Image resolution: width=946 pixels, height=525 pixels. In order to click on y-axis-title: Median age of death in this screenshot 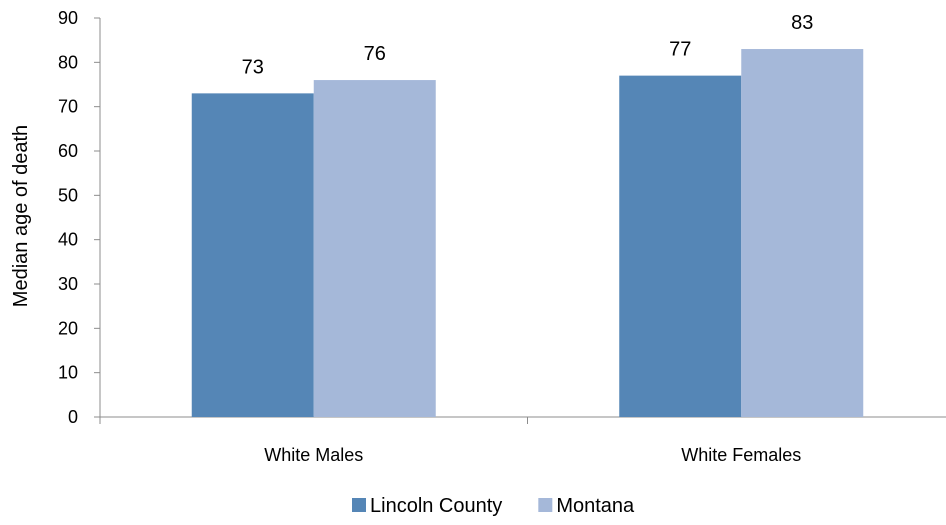, I will do `click(21, 216)`.